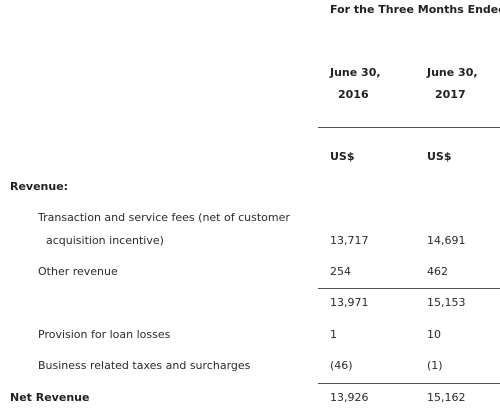 This screenshot has height=410, width=500. Describe the element at coordinates (349, 240) in the screenshot. I see `cell: 13,717` at that location.